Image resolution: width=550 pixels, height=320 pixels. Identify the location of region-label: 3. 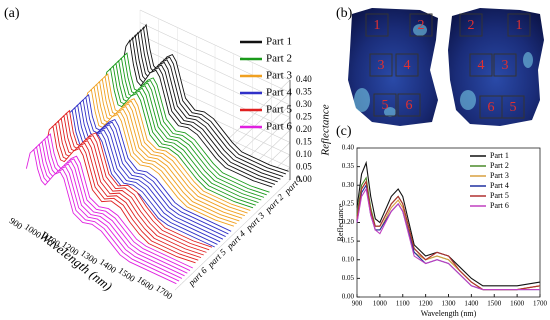
(505, 65).